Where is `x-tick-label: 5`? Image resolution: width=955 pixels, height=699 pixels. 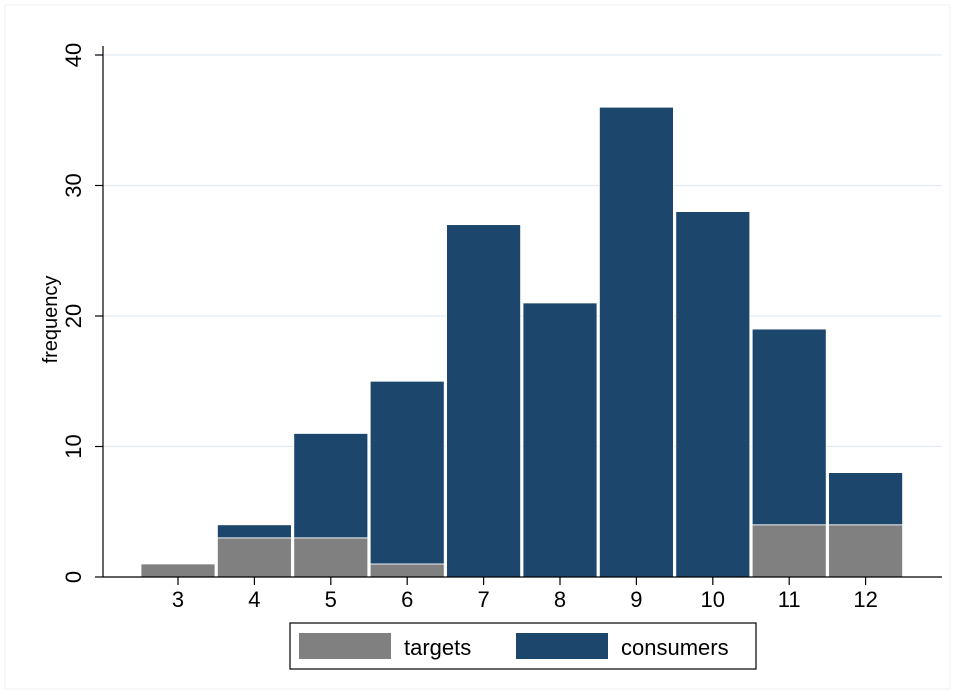 x-tick-label: 5 is located at coordinates (331, 599).